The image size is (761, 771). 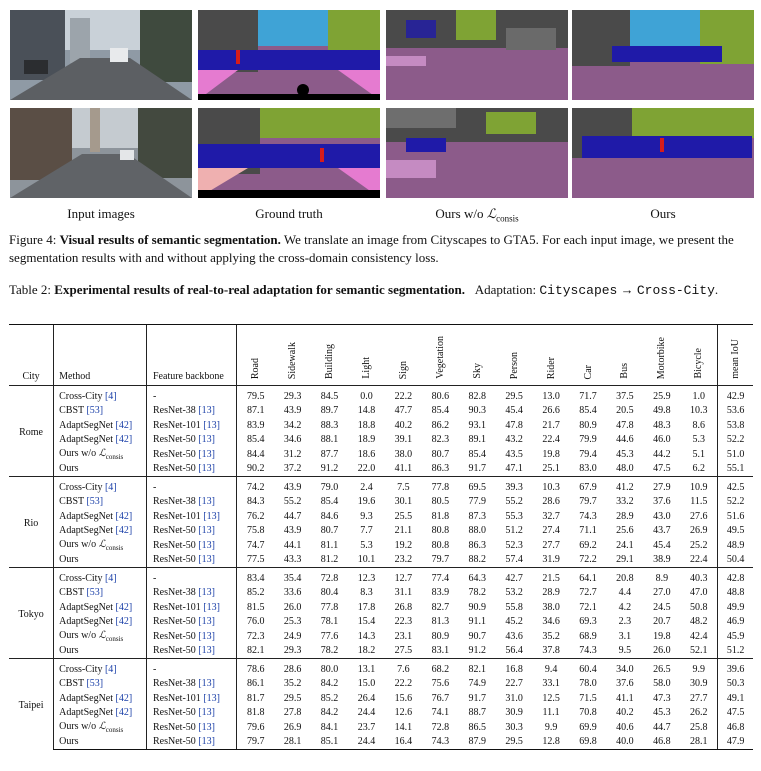 I want to click on method-cell: Ours, so click(x=100, y=651).